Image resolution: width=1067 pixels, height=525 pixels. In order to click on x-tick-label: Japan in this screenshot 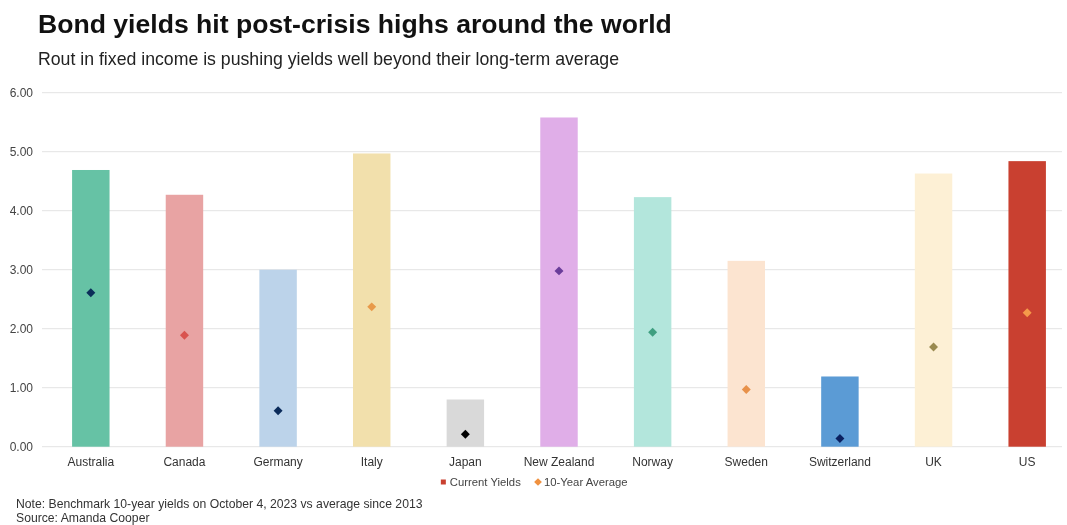, I will do `click(465, 462)`.